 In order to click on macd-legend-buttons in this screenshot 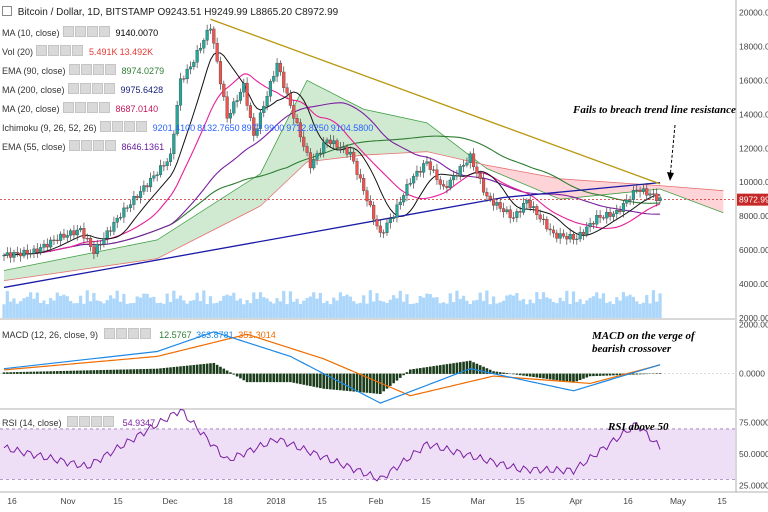, I will do `click(127, 334)`.